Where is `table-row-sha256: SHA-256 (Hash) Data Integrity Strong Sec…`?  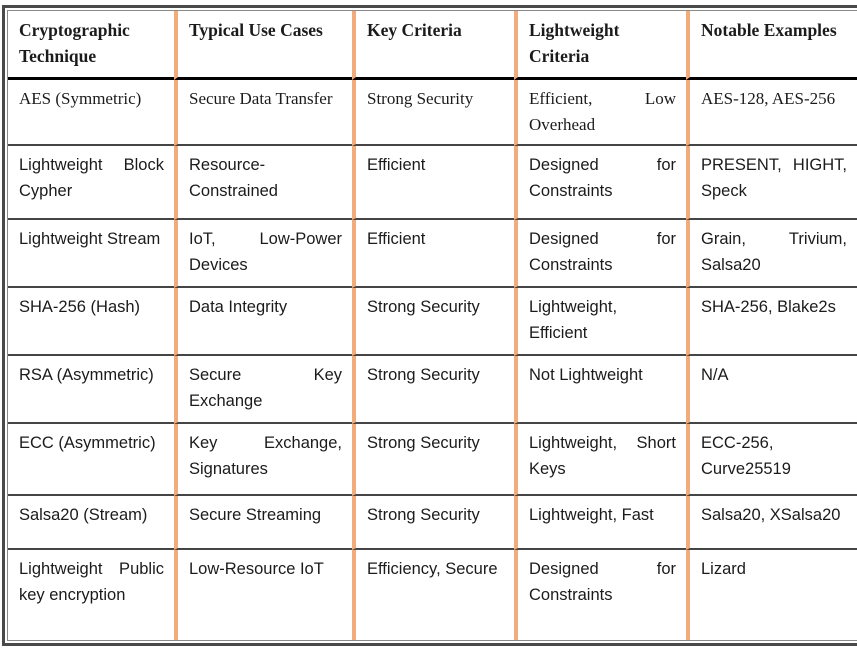 table-row-sha256: SHA-256 (Hash) Data Integrity Strong Sec… is located at coordinates (432, 322).